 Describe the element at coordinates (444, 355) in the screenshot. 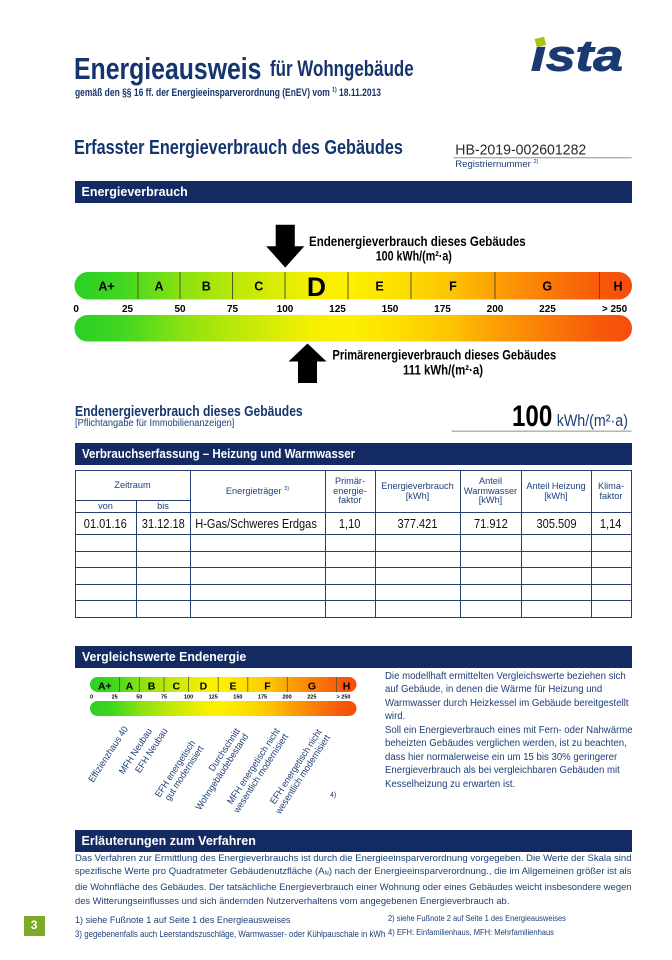

I see `svg-text:Primärenergieverbrauch dieses: Primärenergieverbrauch dieses Gebäudes` at that location.